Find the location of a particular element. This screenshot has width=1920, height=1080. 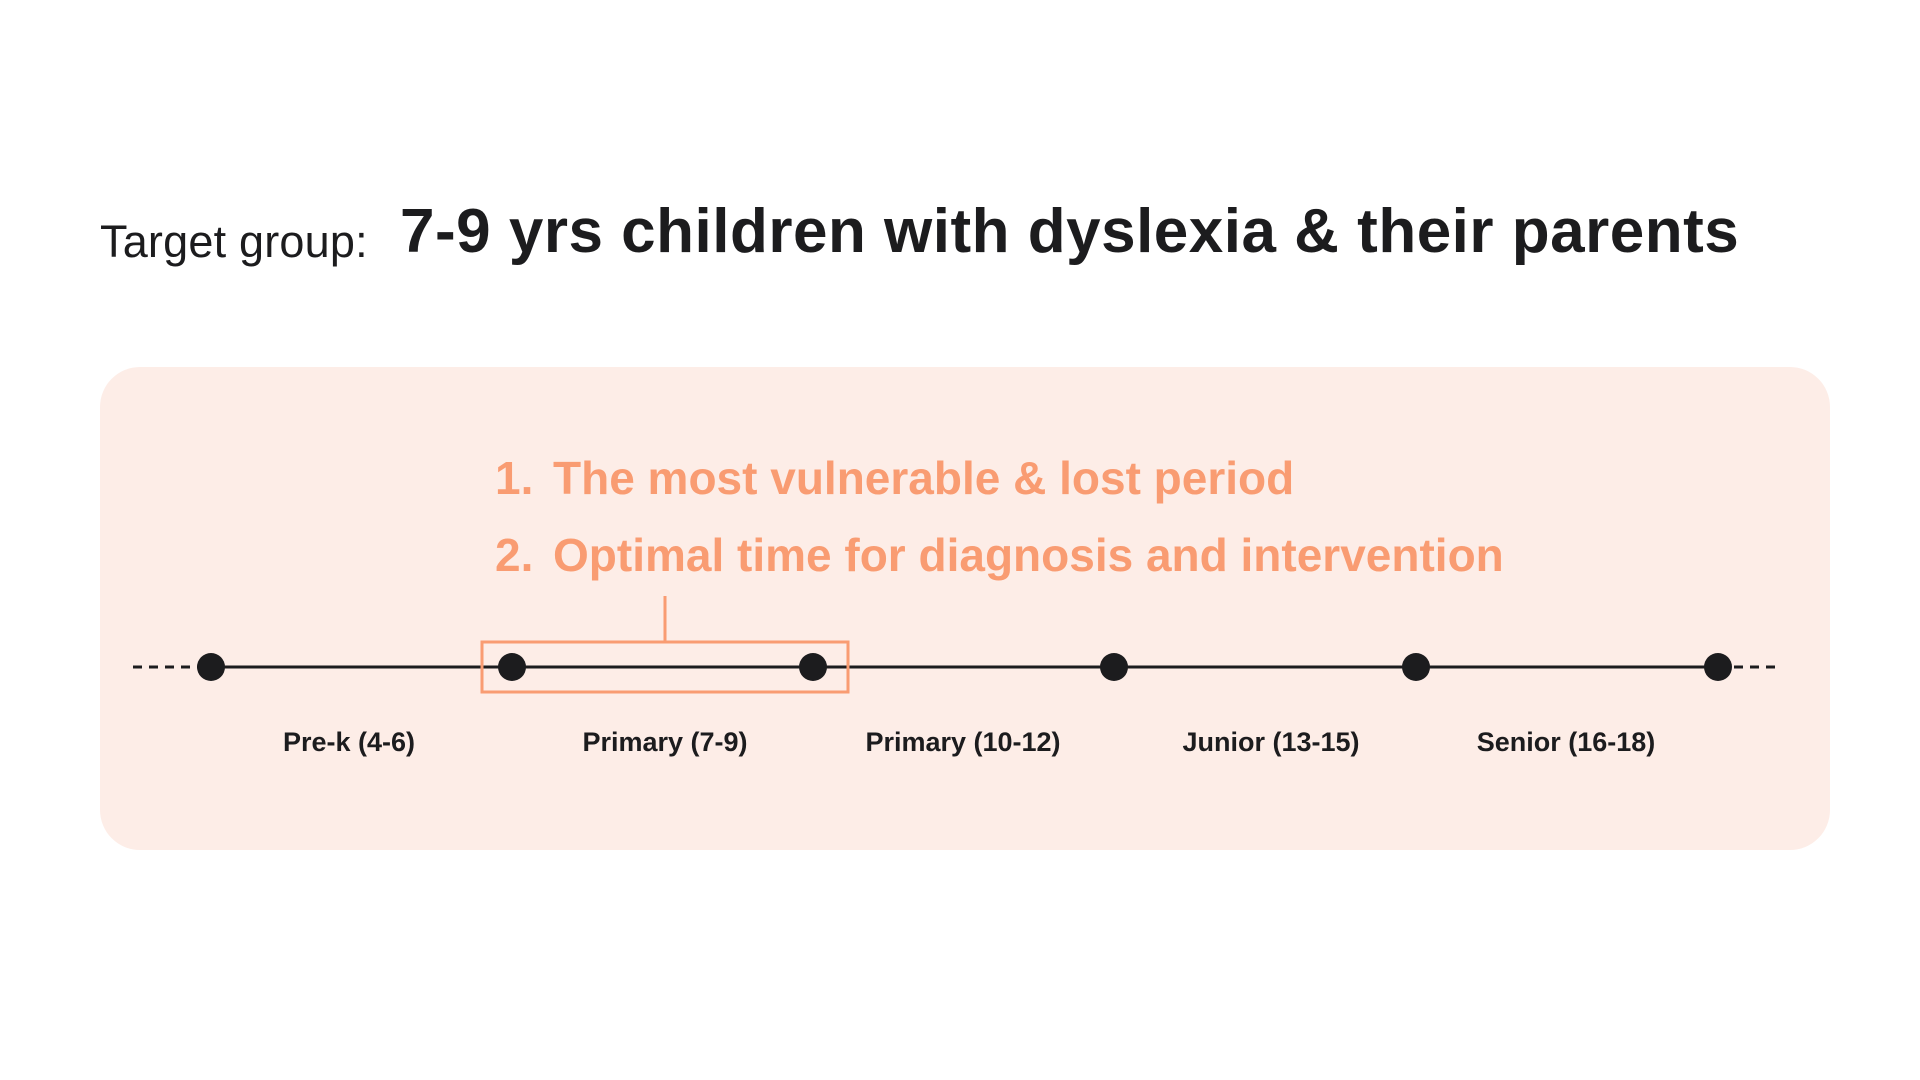

note-item: 1. The most vulnerable & lost period is located at coordinates (999, 478).